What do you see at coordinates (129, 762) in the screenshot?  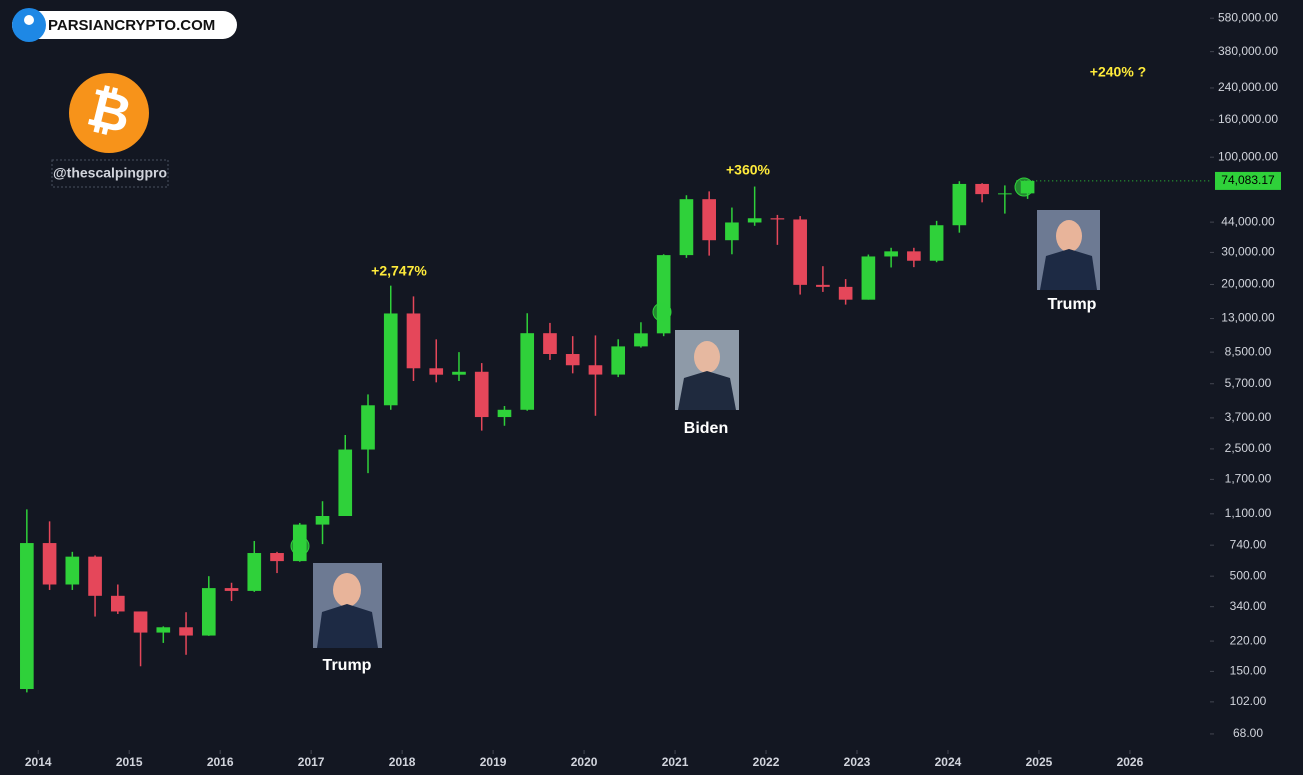 I see `x-tick-label: 2015` at bounding box center [129, 762].